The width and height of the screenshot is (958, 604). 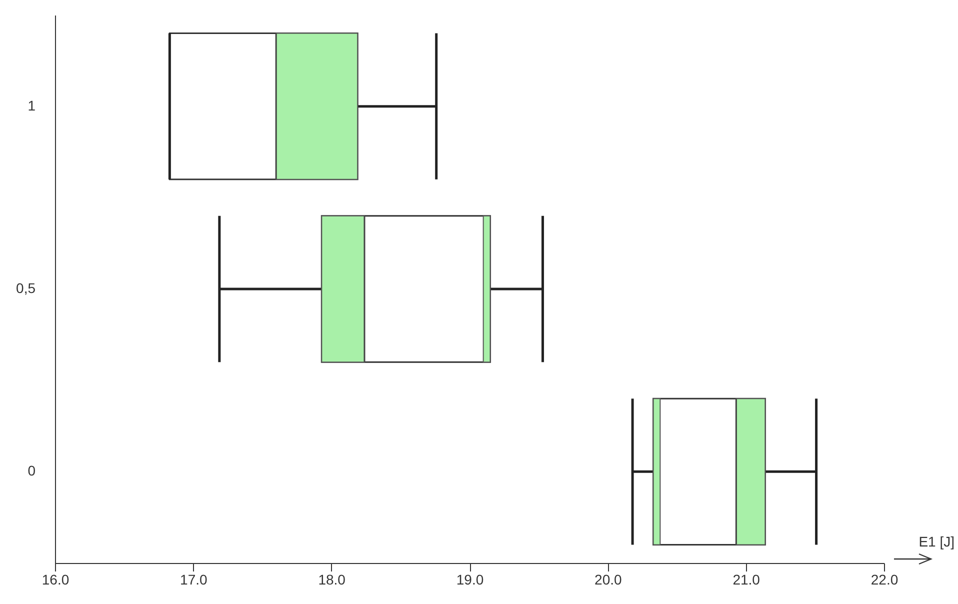 What do you see at coordinates (26, 288) in the screenshot?
I see `y-tick-label: 0,5` at bounding box center [26, 288].